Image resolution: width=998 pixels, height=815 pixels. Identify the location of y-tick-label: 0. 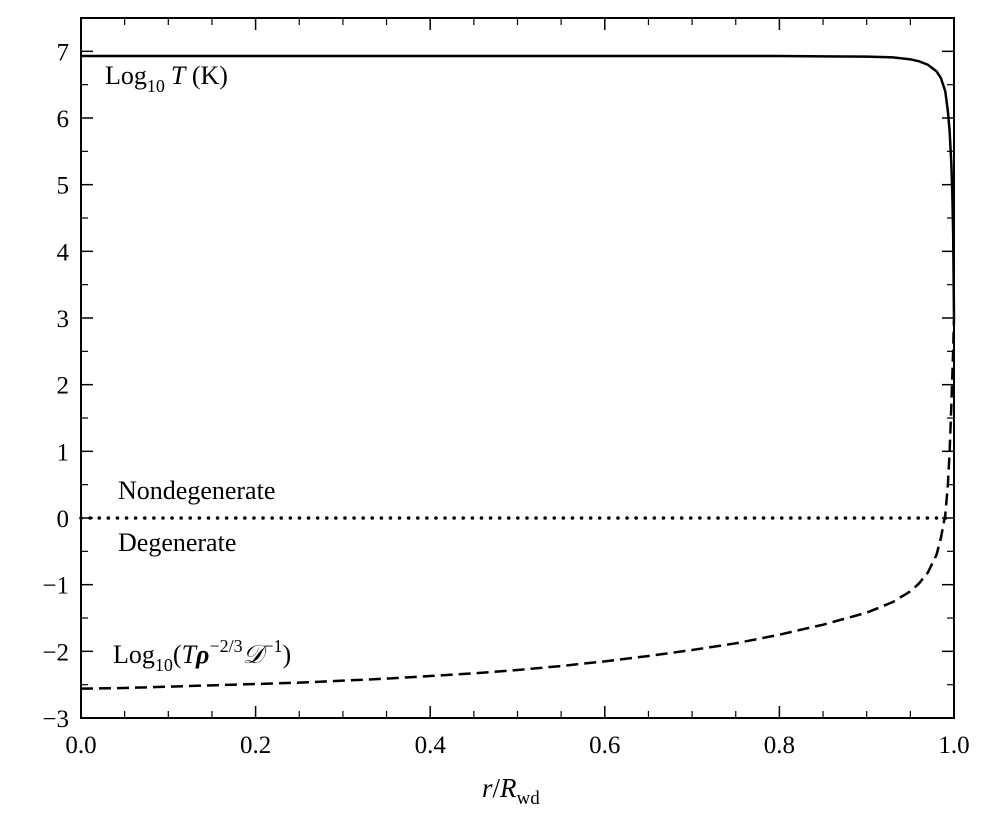
(63, 519).